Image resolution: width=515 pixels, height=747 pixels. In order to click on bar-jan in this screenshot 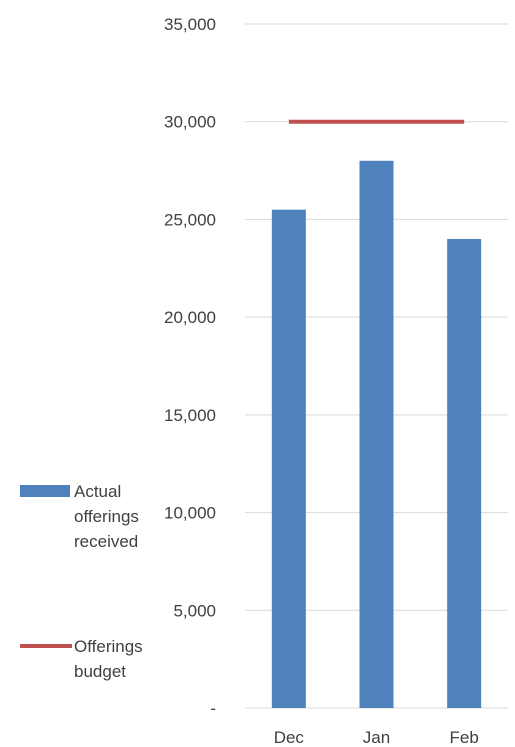, I will do `click(376, 434)`.